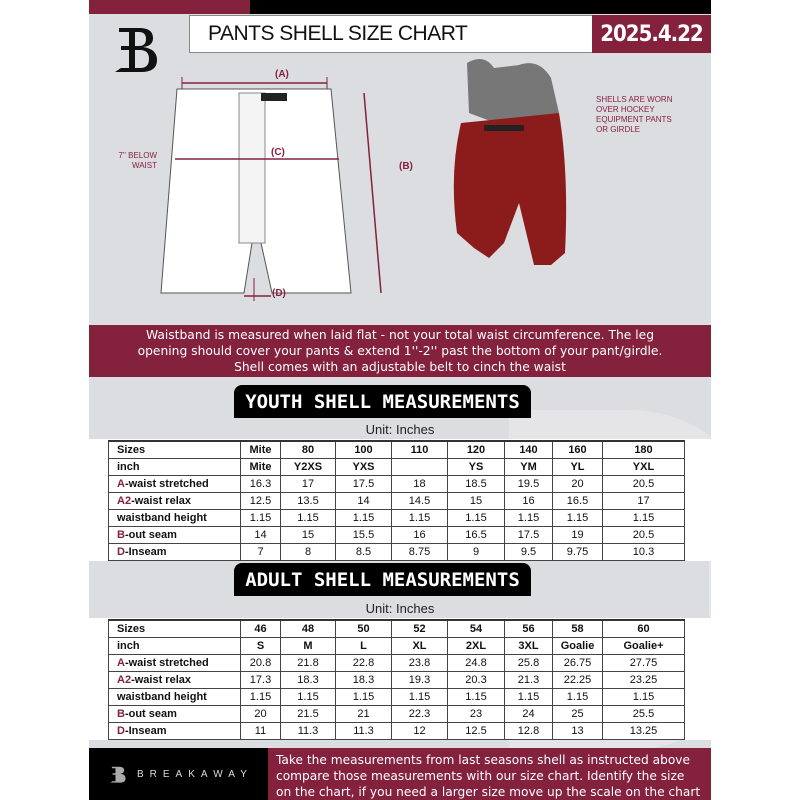 The height and width of the screenshot is (800, 800). Describe the element at coordinates (643, 662) in the screenshot. I see `table-cell: 27.75` at that location.